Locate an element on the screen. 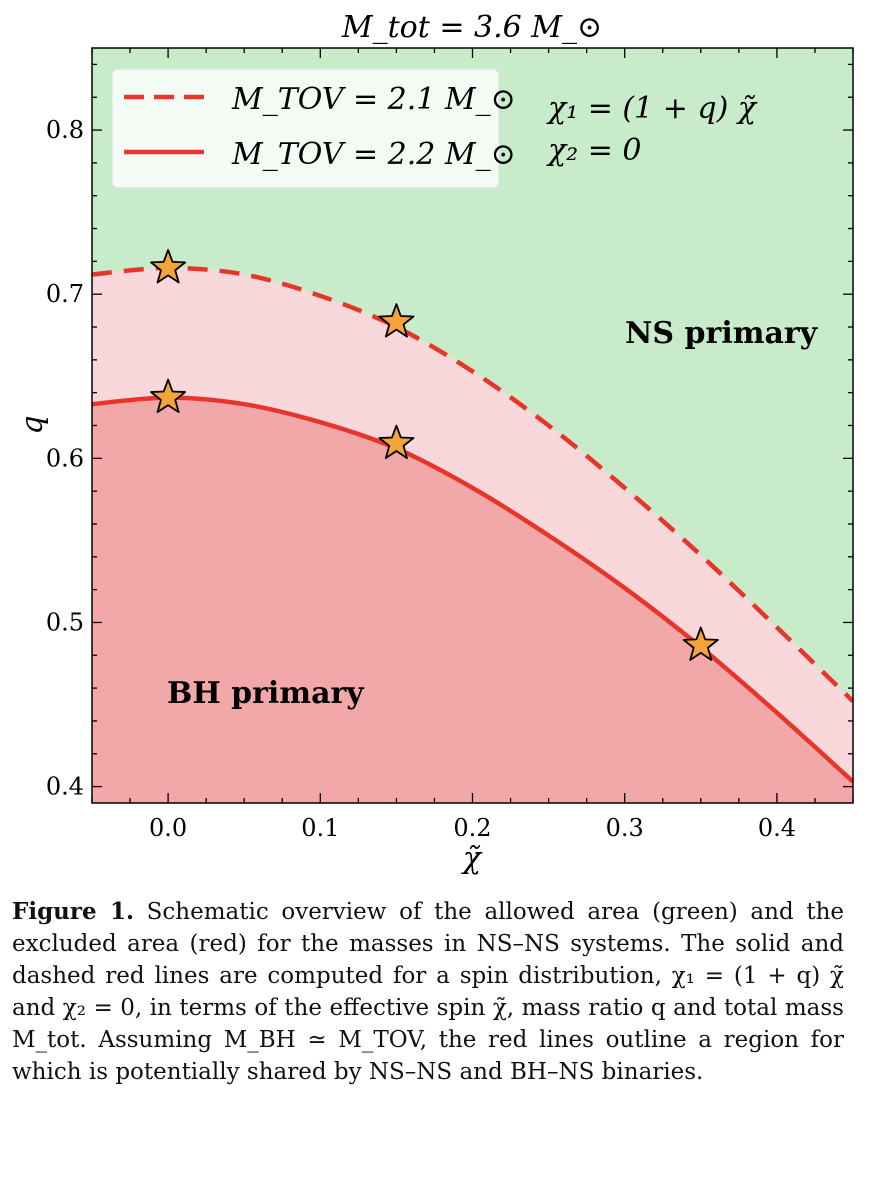 Image resolution: width=886 pixels, height=1182 pixels. region-label-bh: BH primary is located at coordinates (266, 693).